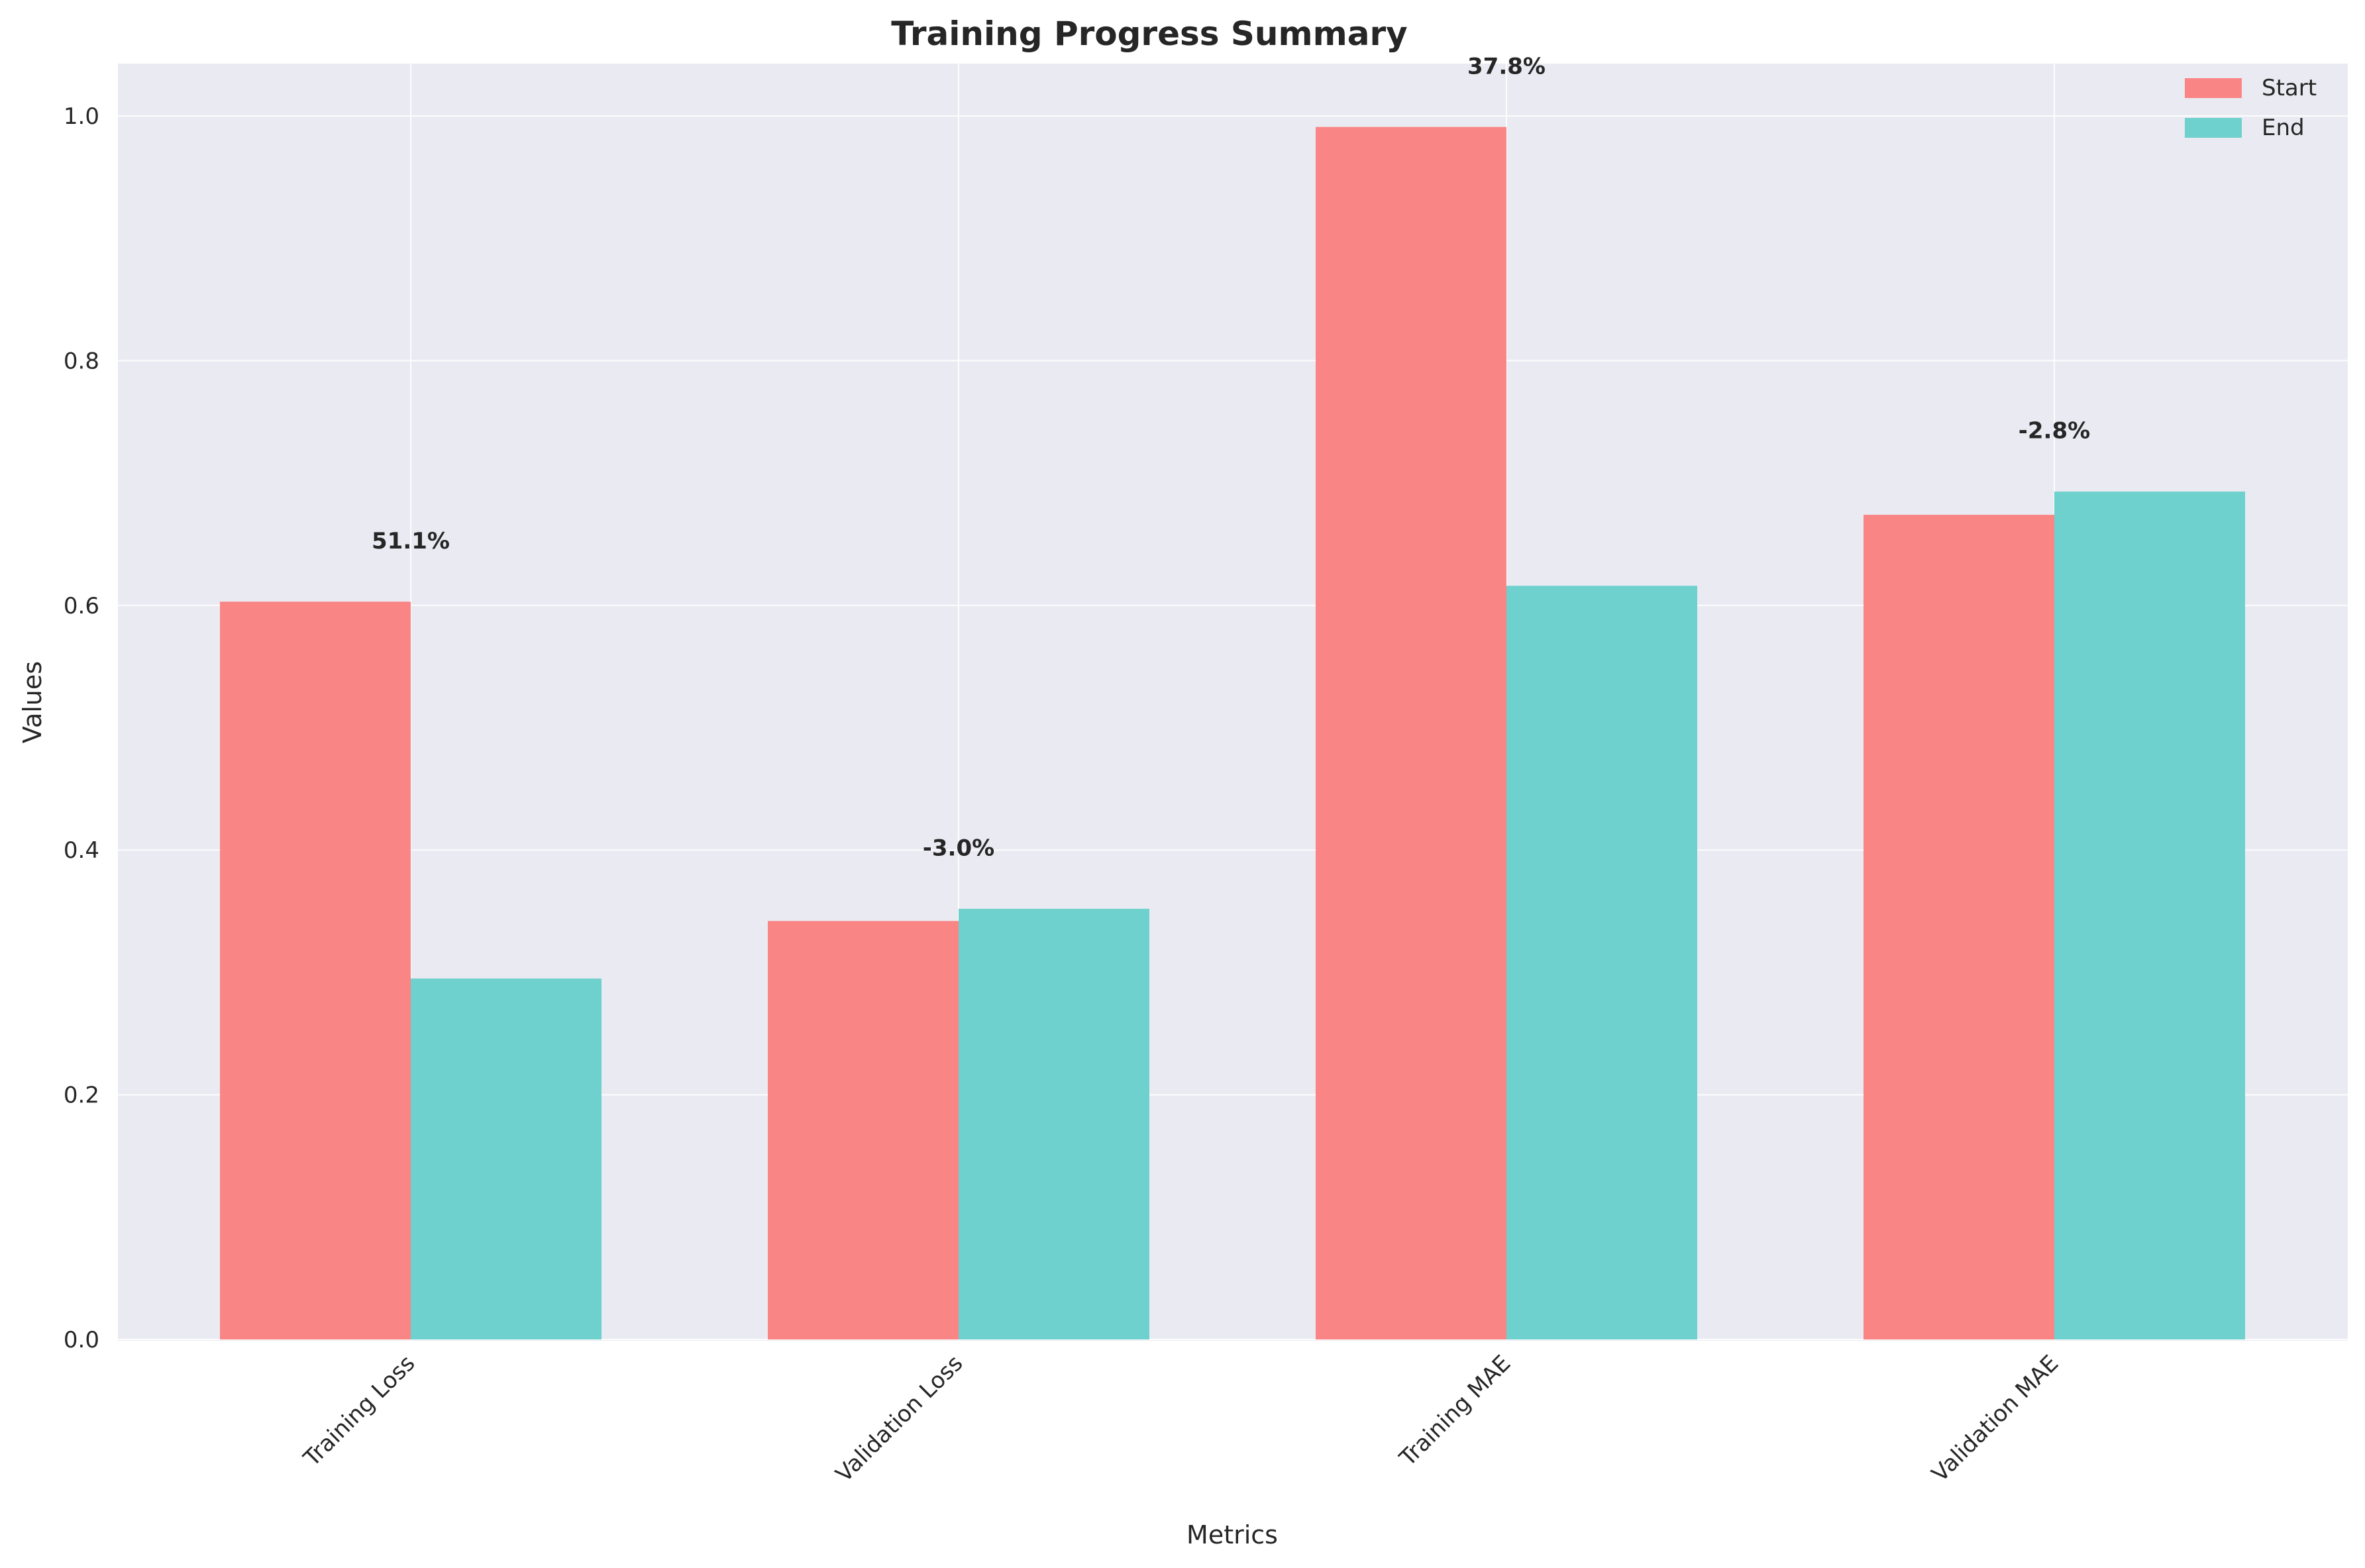  What do you see at coordinates (1232, 1534) in the screenshot?
I see `x-axis-label: Metrics` at bounding box center [1232, 1534].